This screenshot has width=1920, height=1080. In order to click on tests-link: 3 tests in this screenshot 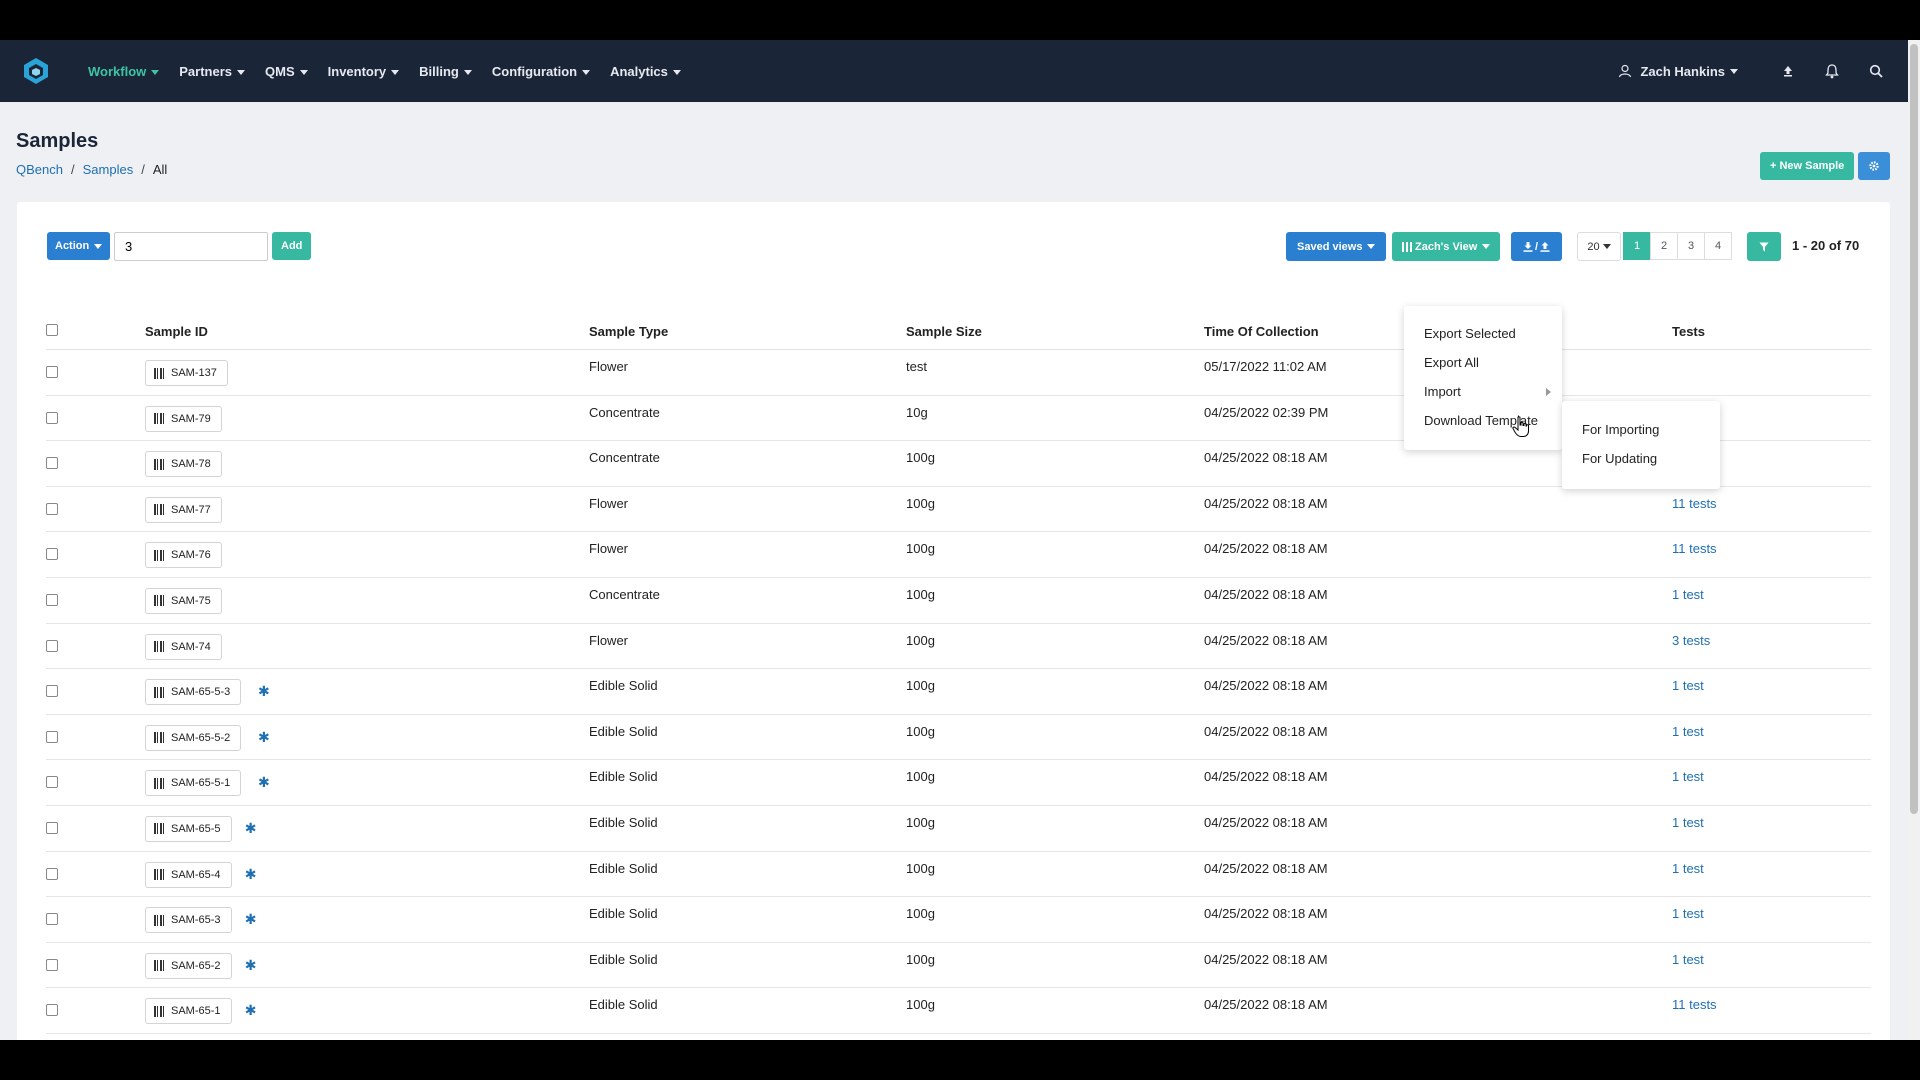, I will do `click(1691, 640)`.